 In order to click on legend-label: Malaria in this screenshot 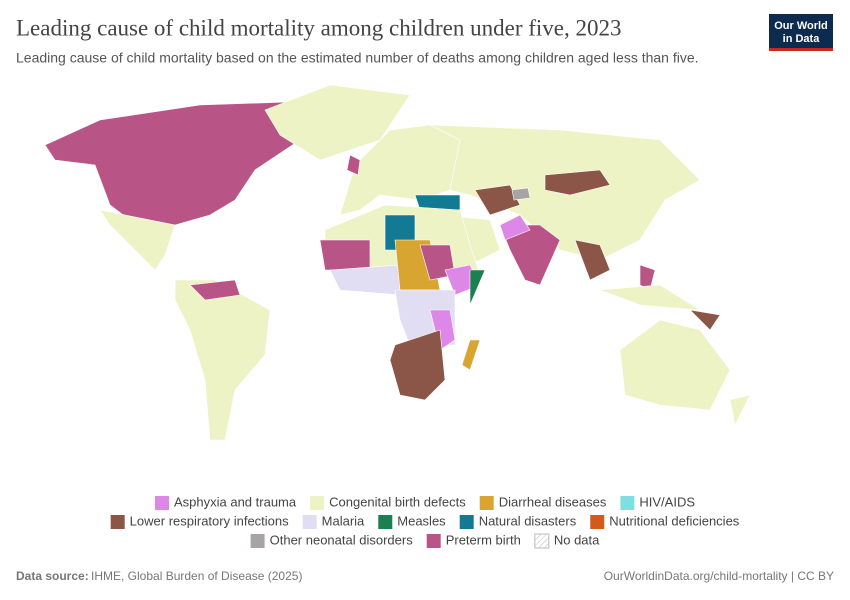, I will do `click(343, 520)`.